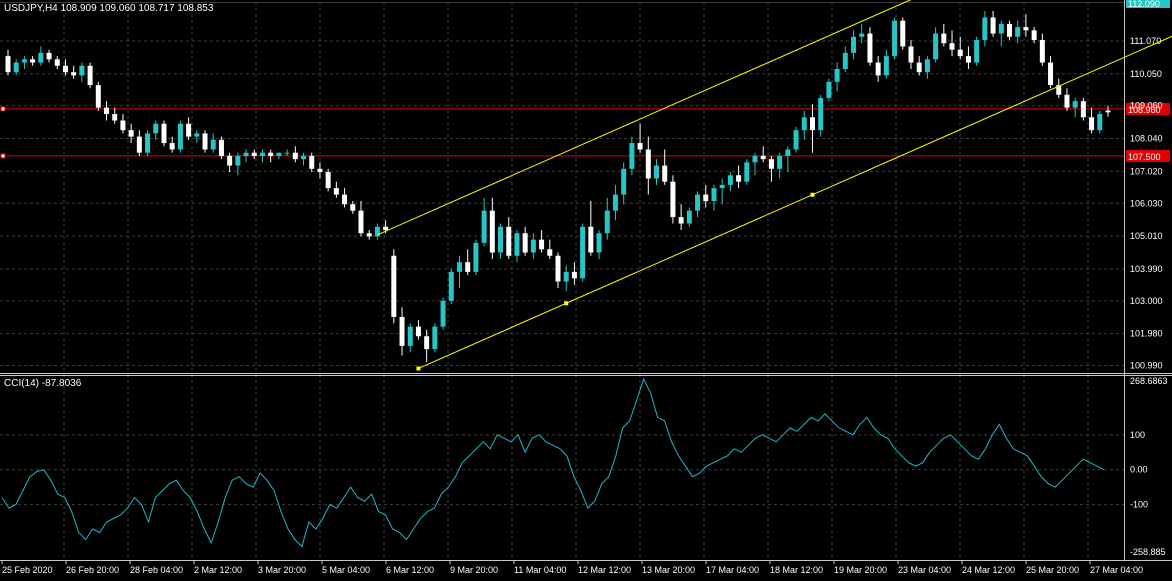 The image size is (1172, 581). Describe the element at coordinates (156, 570) in the screenshot. I see `time-axis-label: 28 Feb 04:00` at that location.